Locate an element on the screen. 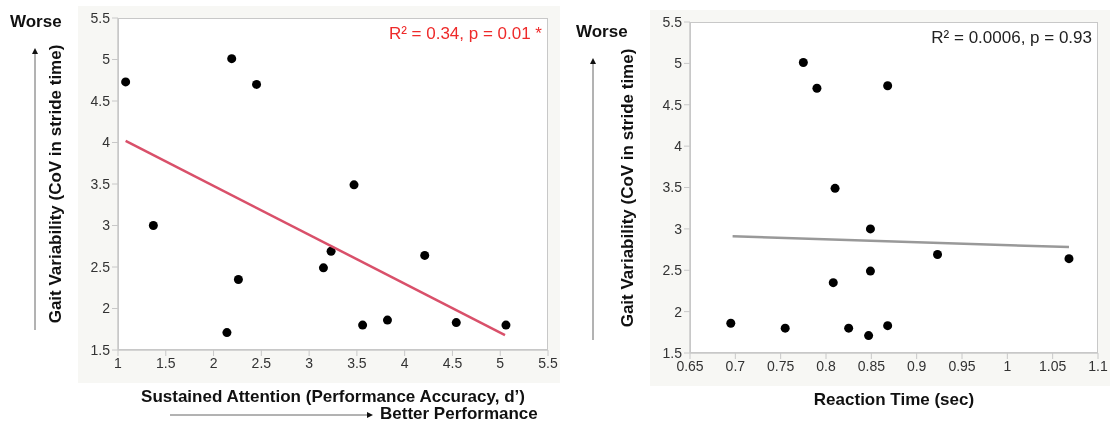  x-tick-label: 1.1 is located at coordinates (1098, 365).